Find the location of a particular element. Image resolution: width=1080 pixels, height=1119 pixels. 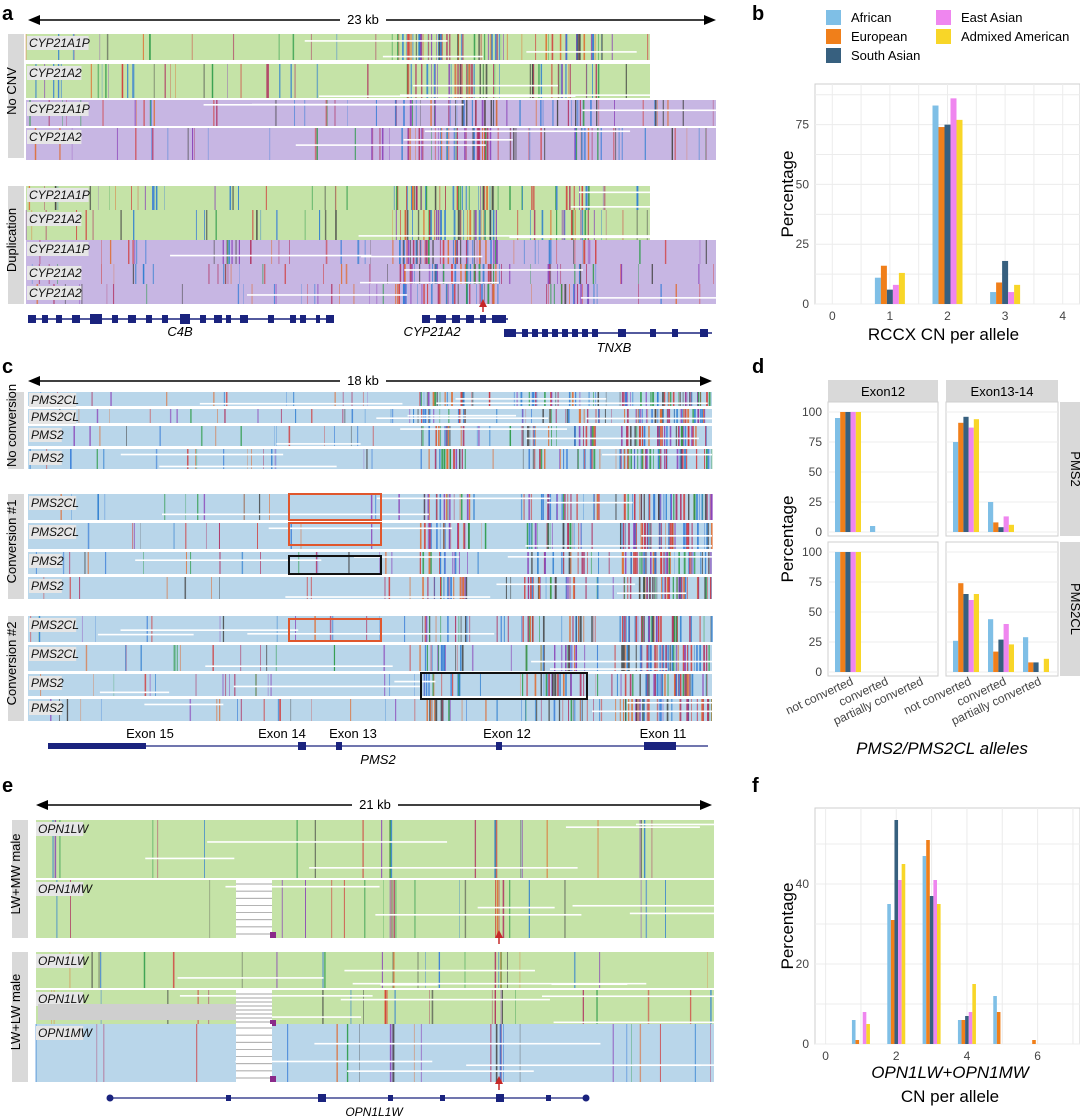

panel-label-b: b is located at coordinates (758, 14).